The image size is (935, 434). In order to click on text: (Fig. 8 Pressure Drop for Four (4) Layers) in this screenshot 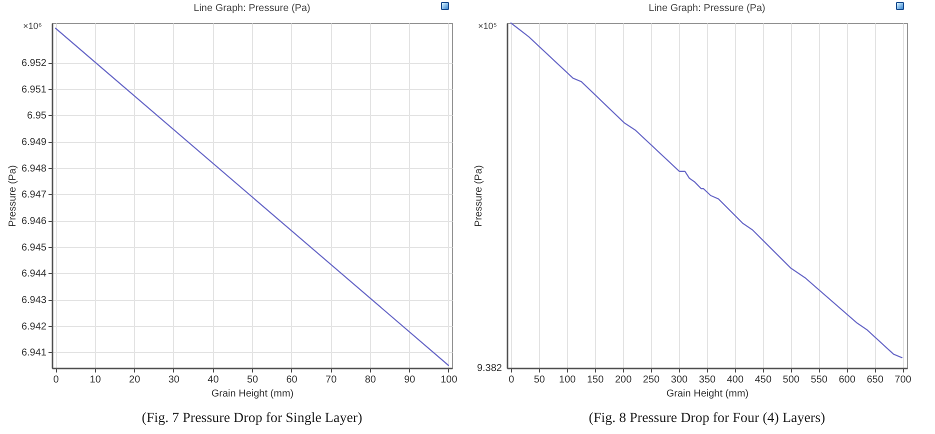, I will do `click(707, 418)`.